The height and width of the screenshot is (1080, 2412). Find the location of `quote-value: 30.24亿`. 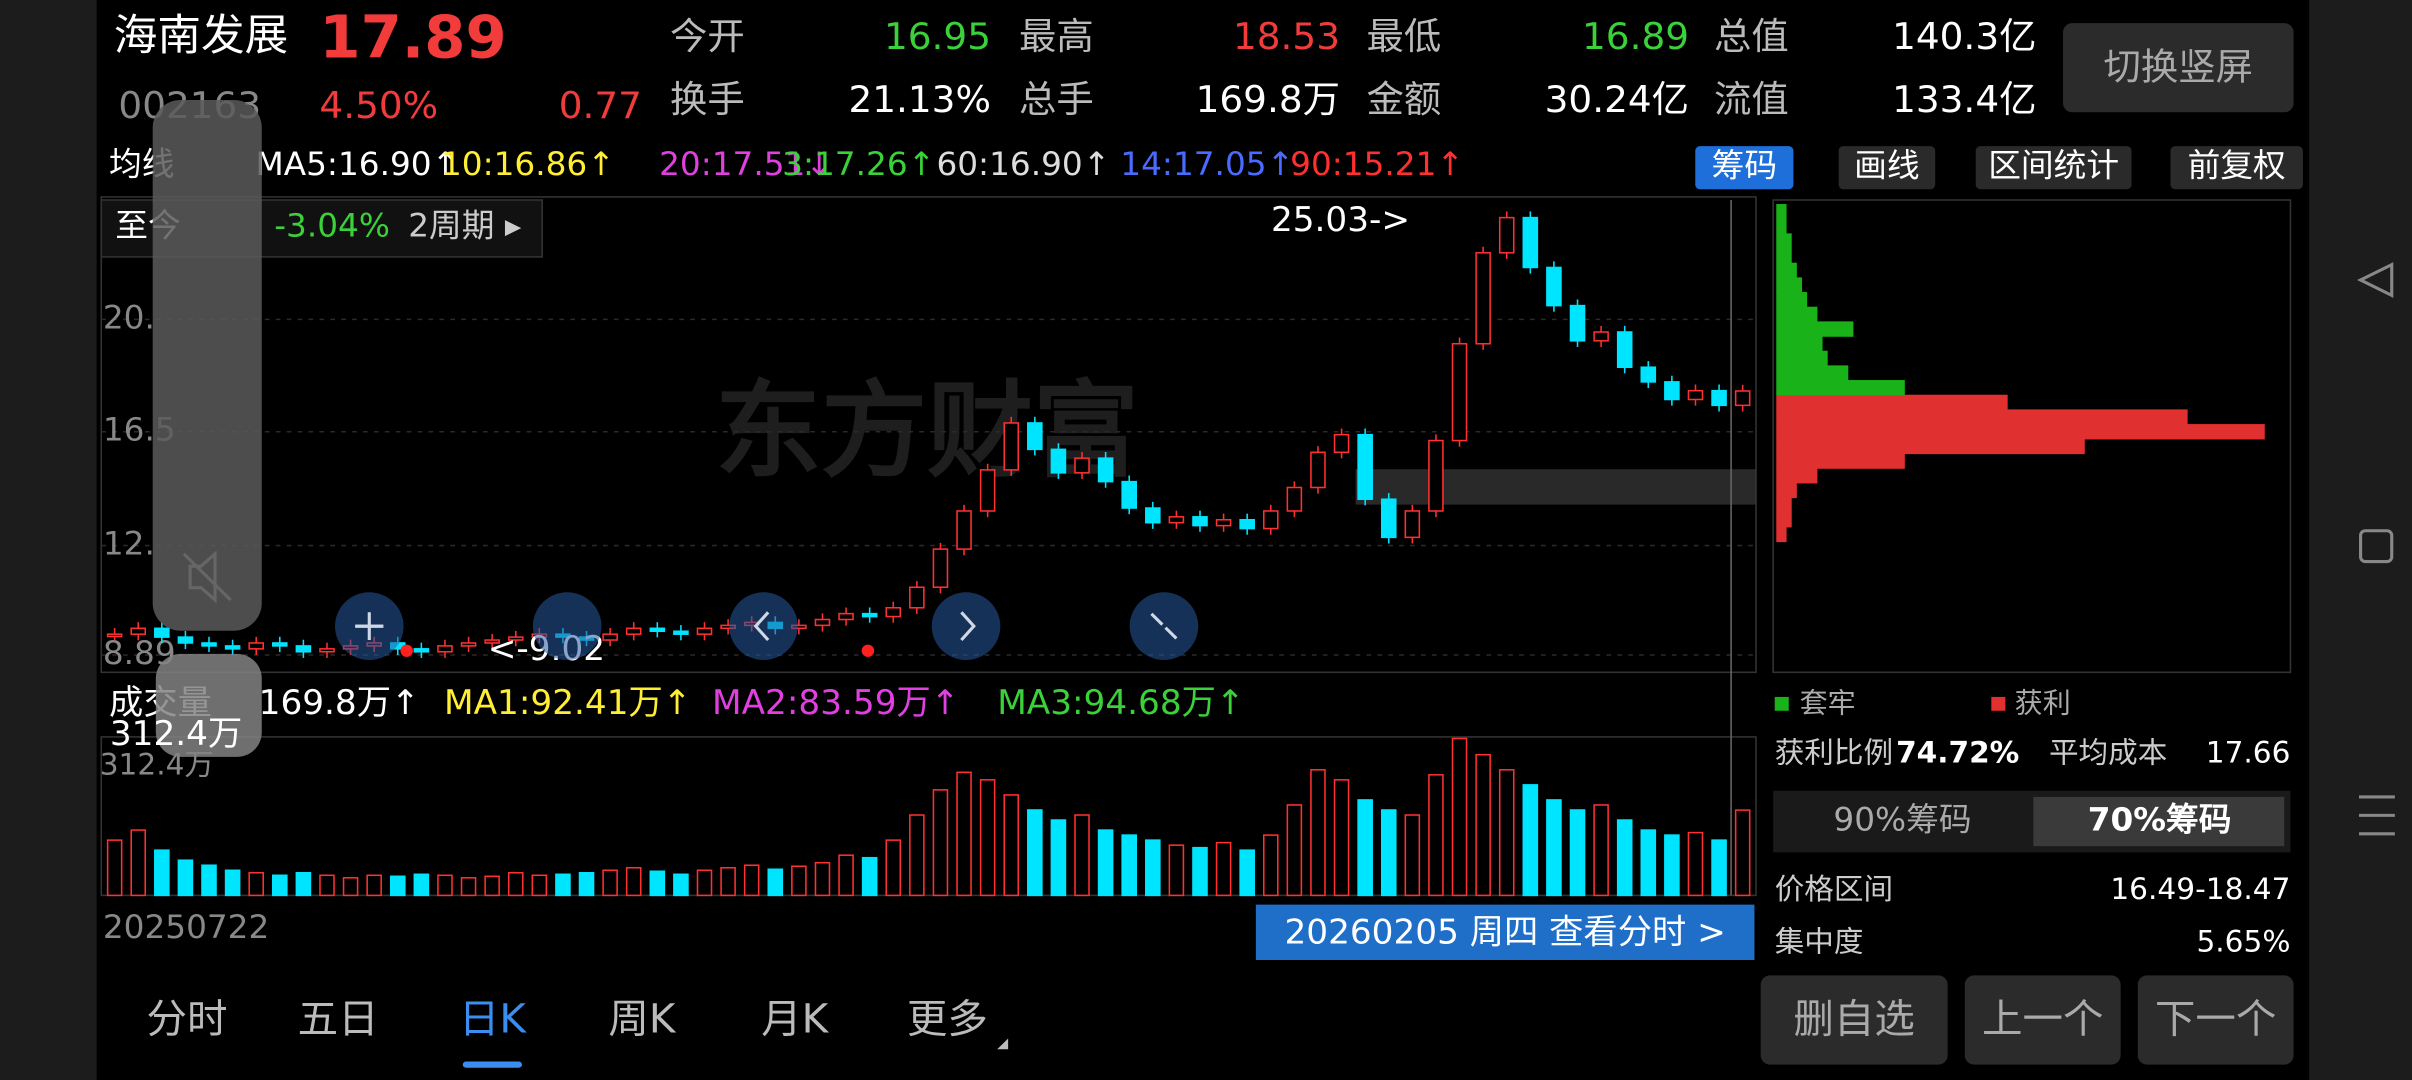

quote-value: 30.24亿 is located at coordinates (1617, 99).